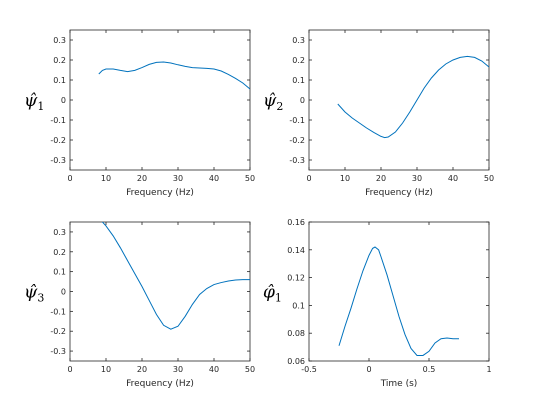 The width and height of the screenshot is (540, 405). I want to click on y-tick-label: 0.14, so click(296, 250).